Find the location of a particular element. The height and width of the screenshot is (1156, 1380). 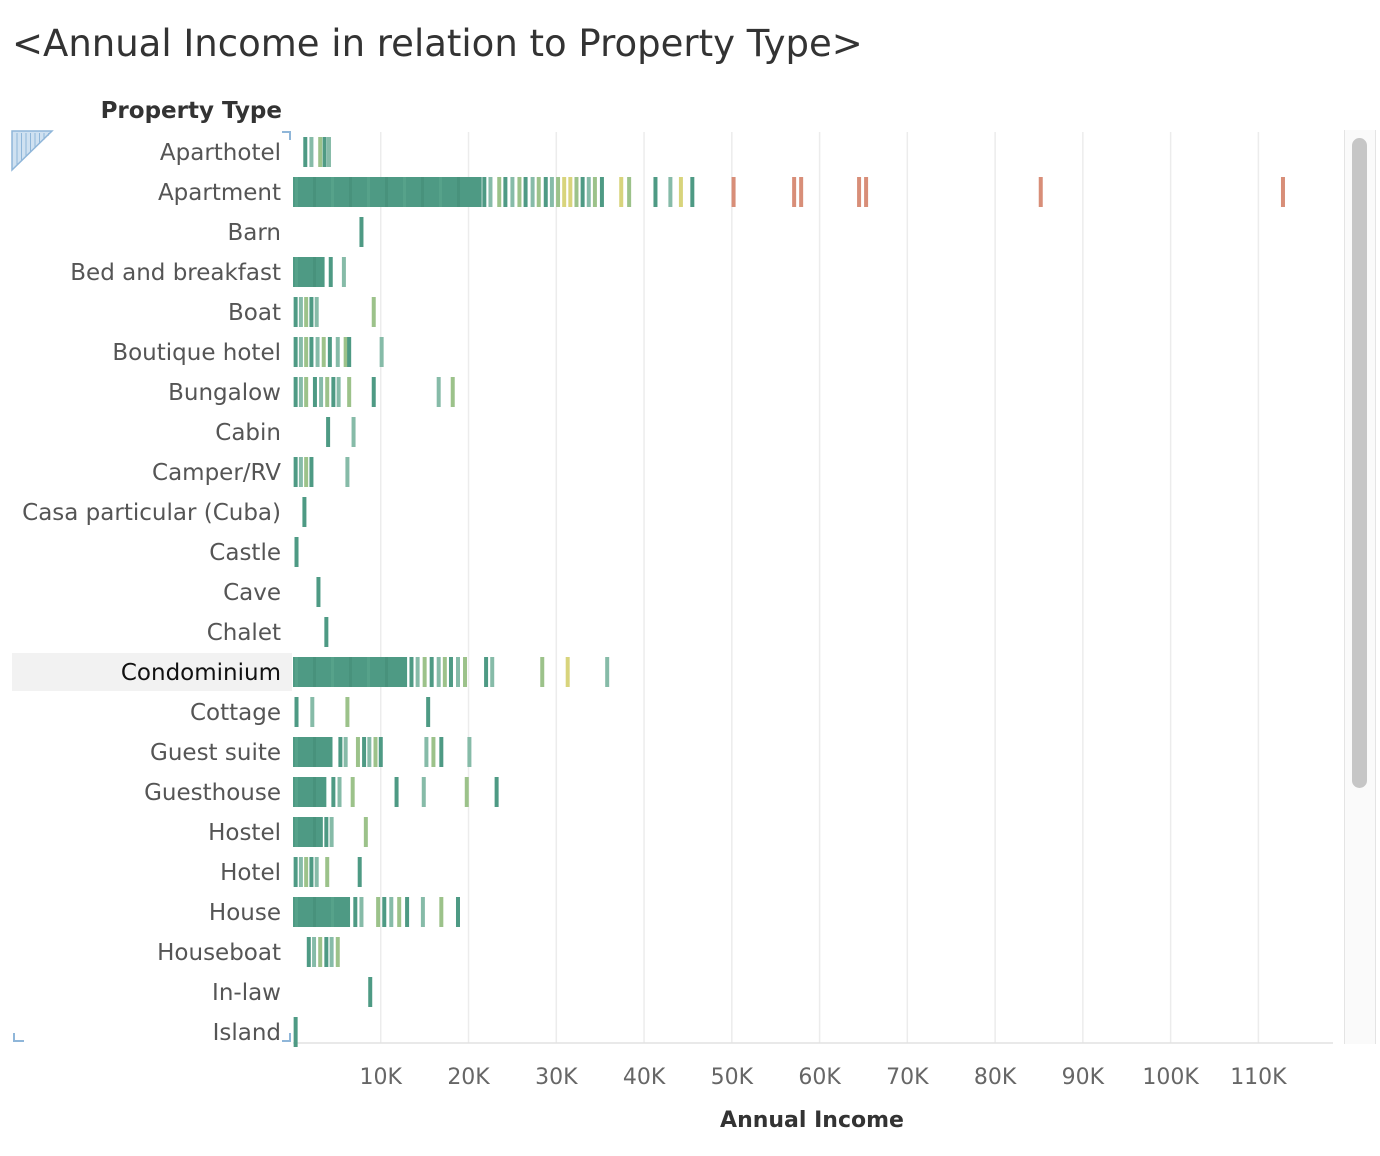

category-label: House is located at coordinates (245, 913).